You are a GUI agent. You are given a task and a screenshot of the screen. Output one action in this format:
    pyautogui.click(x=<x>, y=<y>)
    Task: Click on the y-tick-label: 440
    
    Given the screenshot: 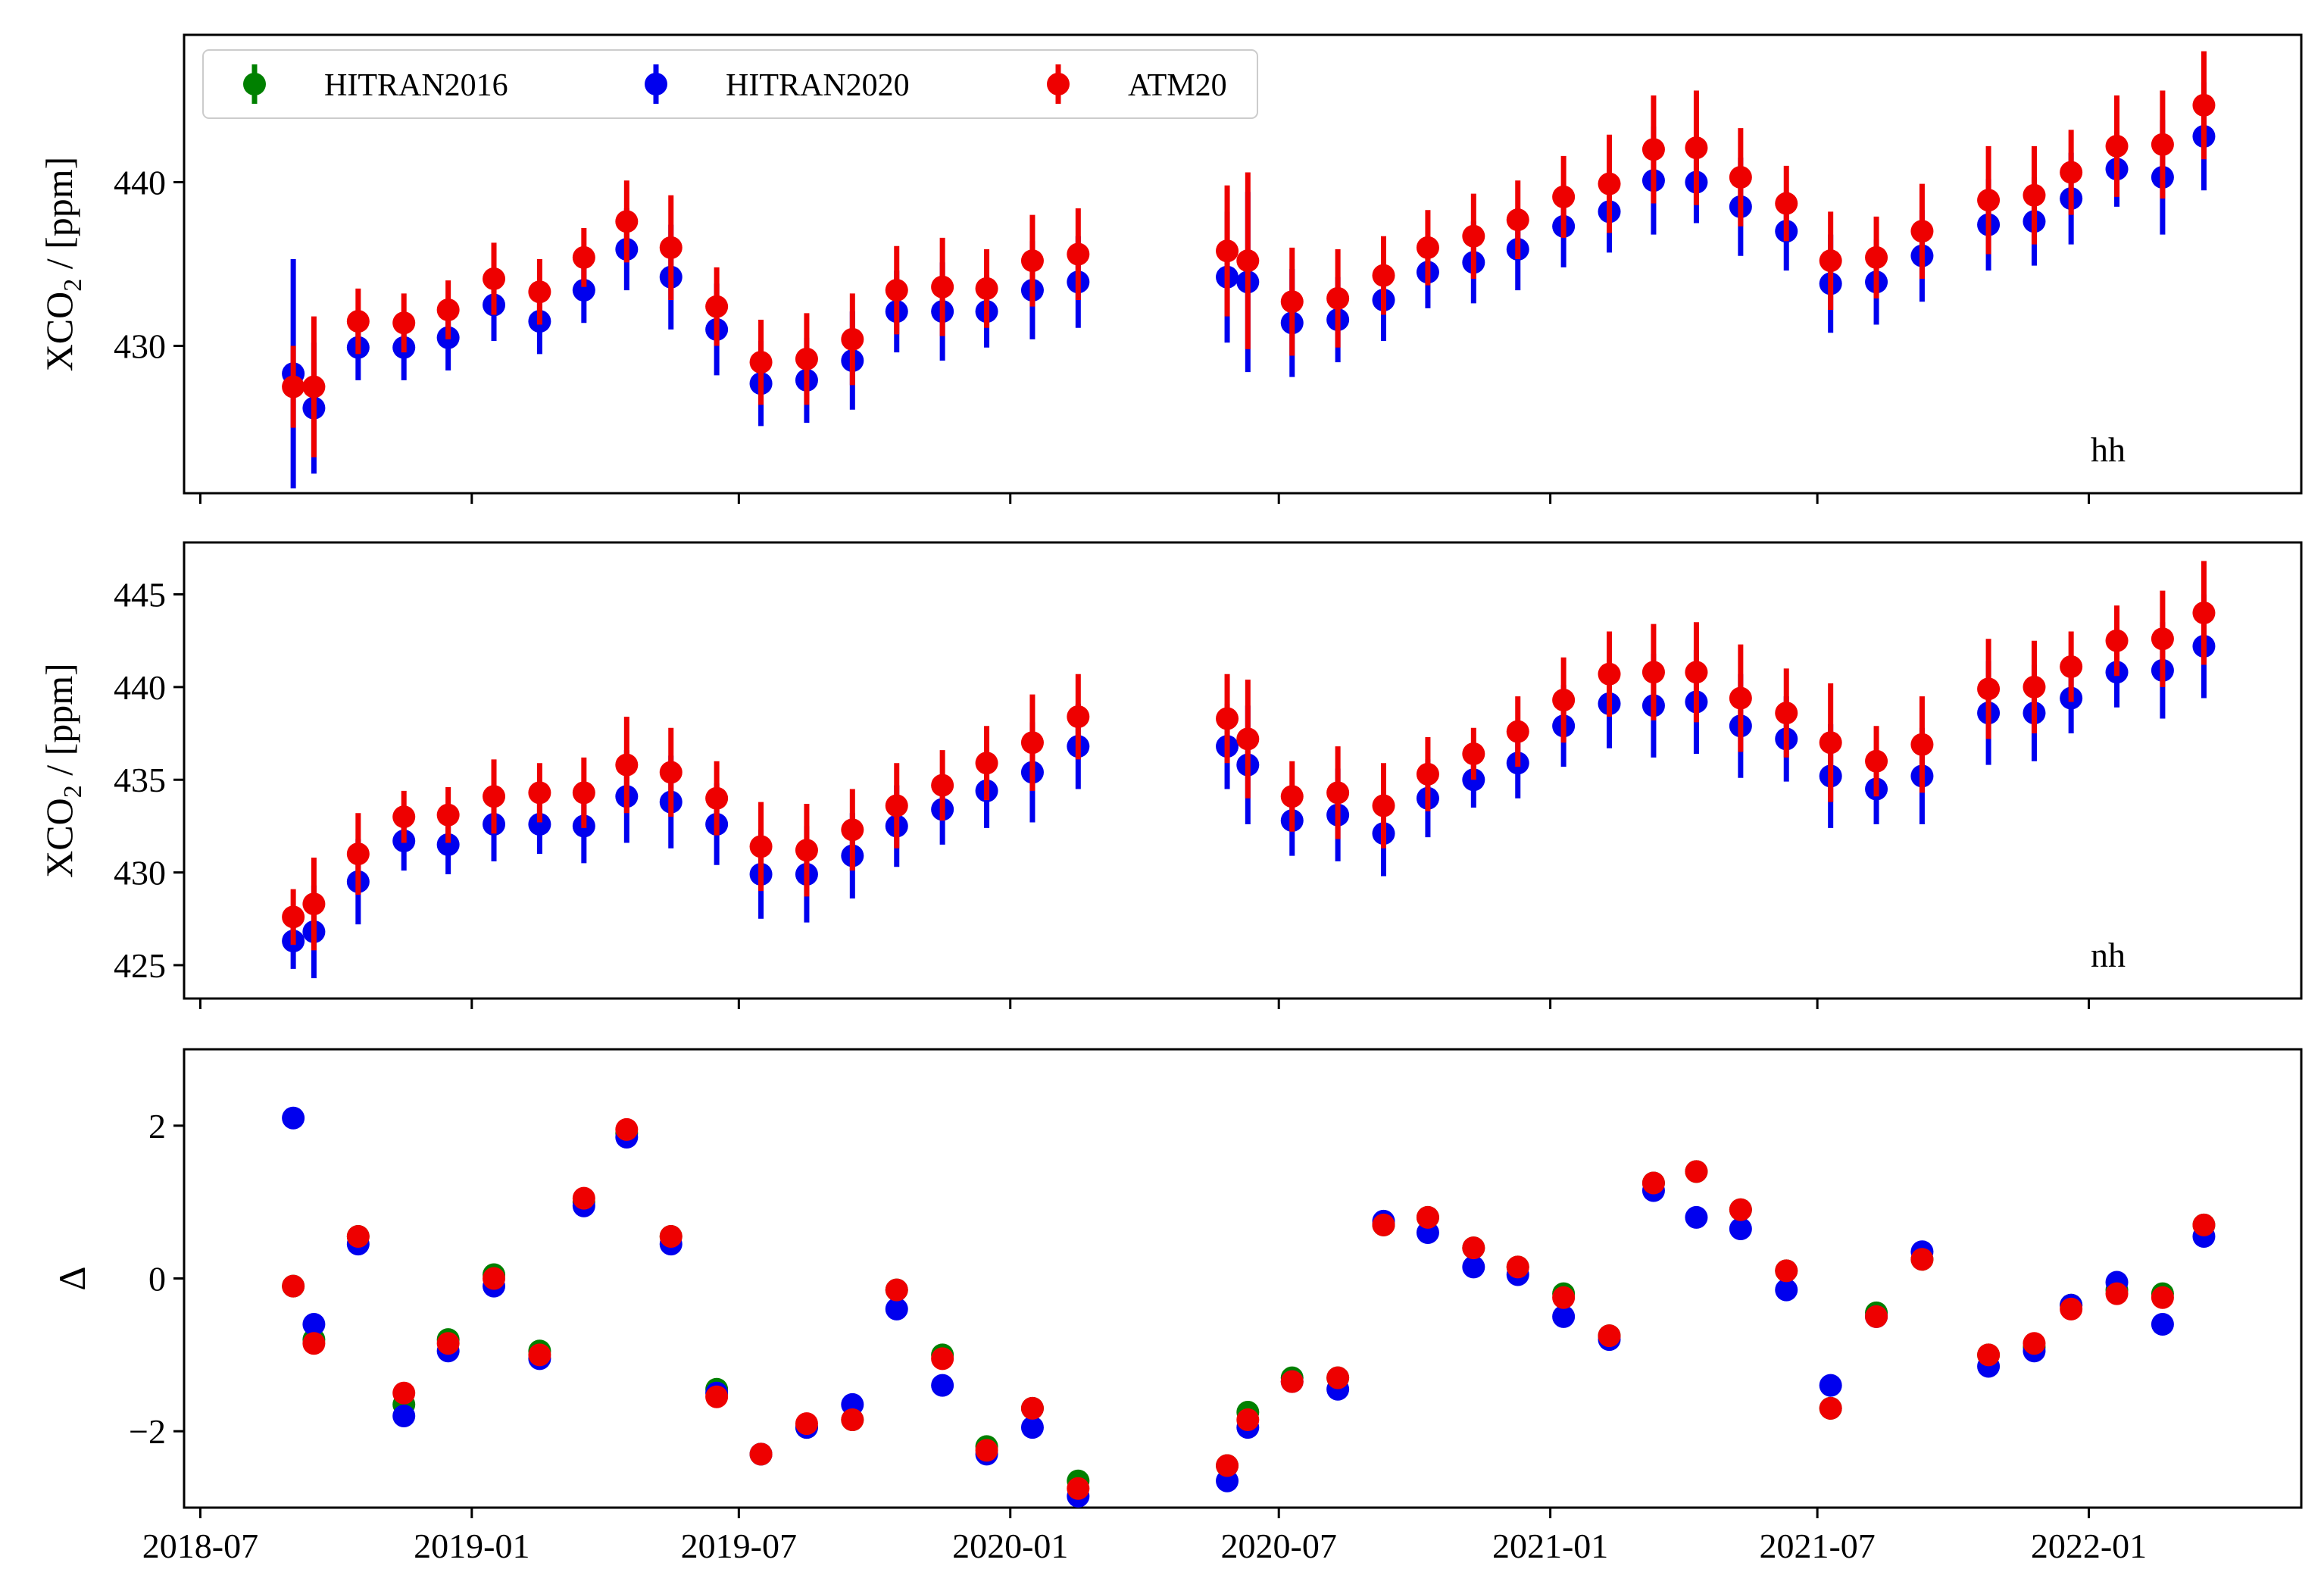 What is the action you would take?
    pyautogui.click(x=140, y=687)
    